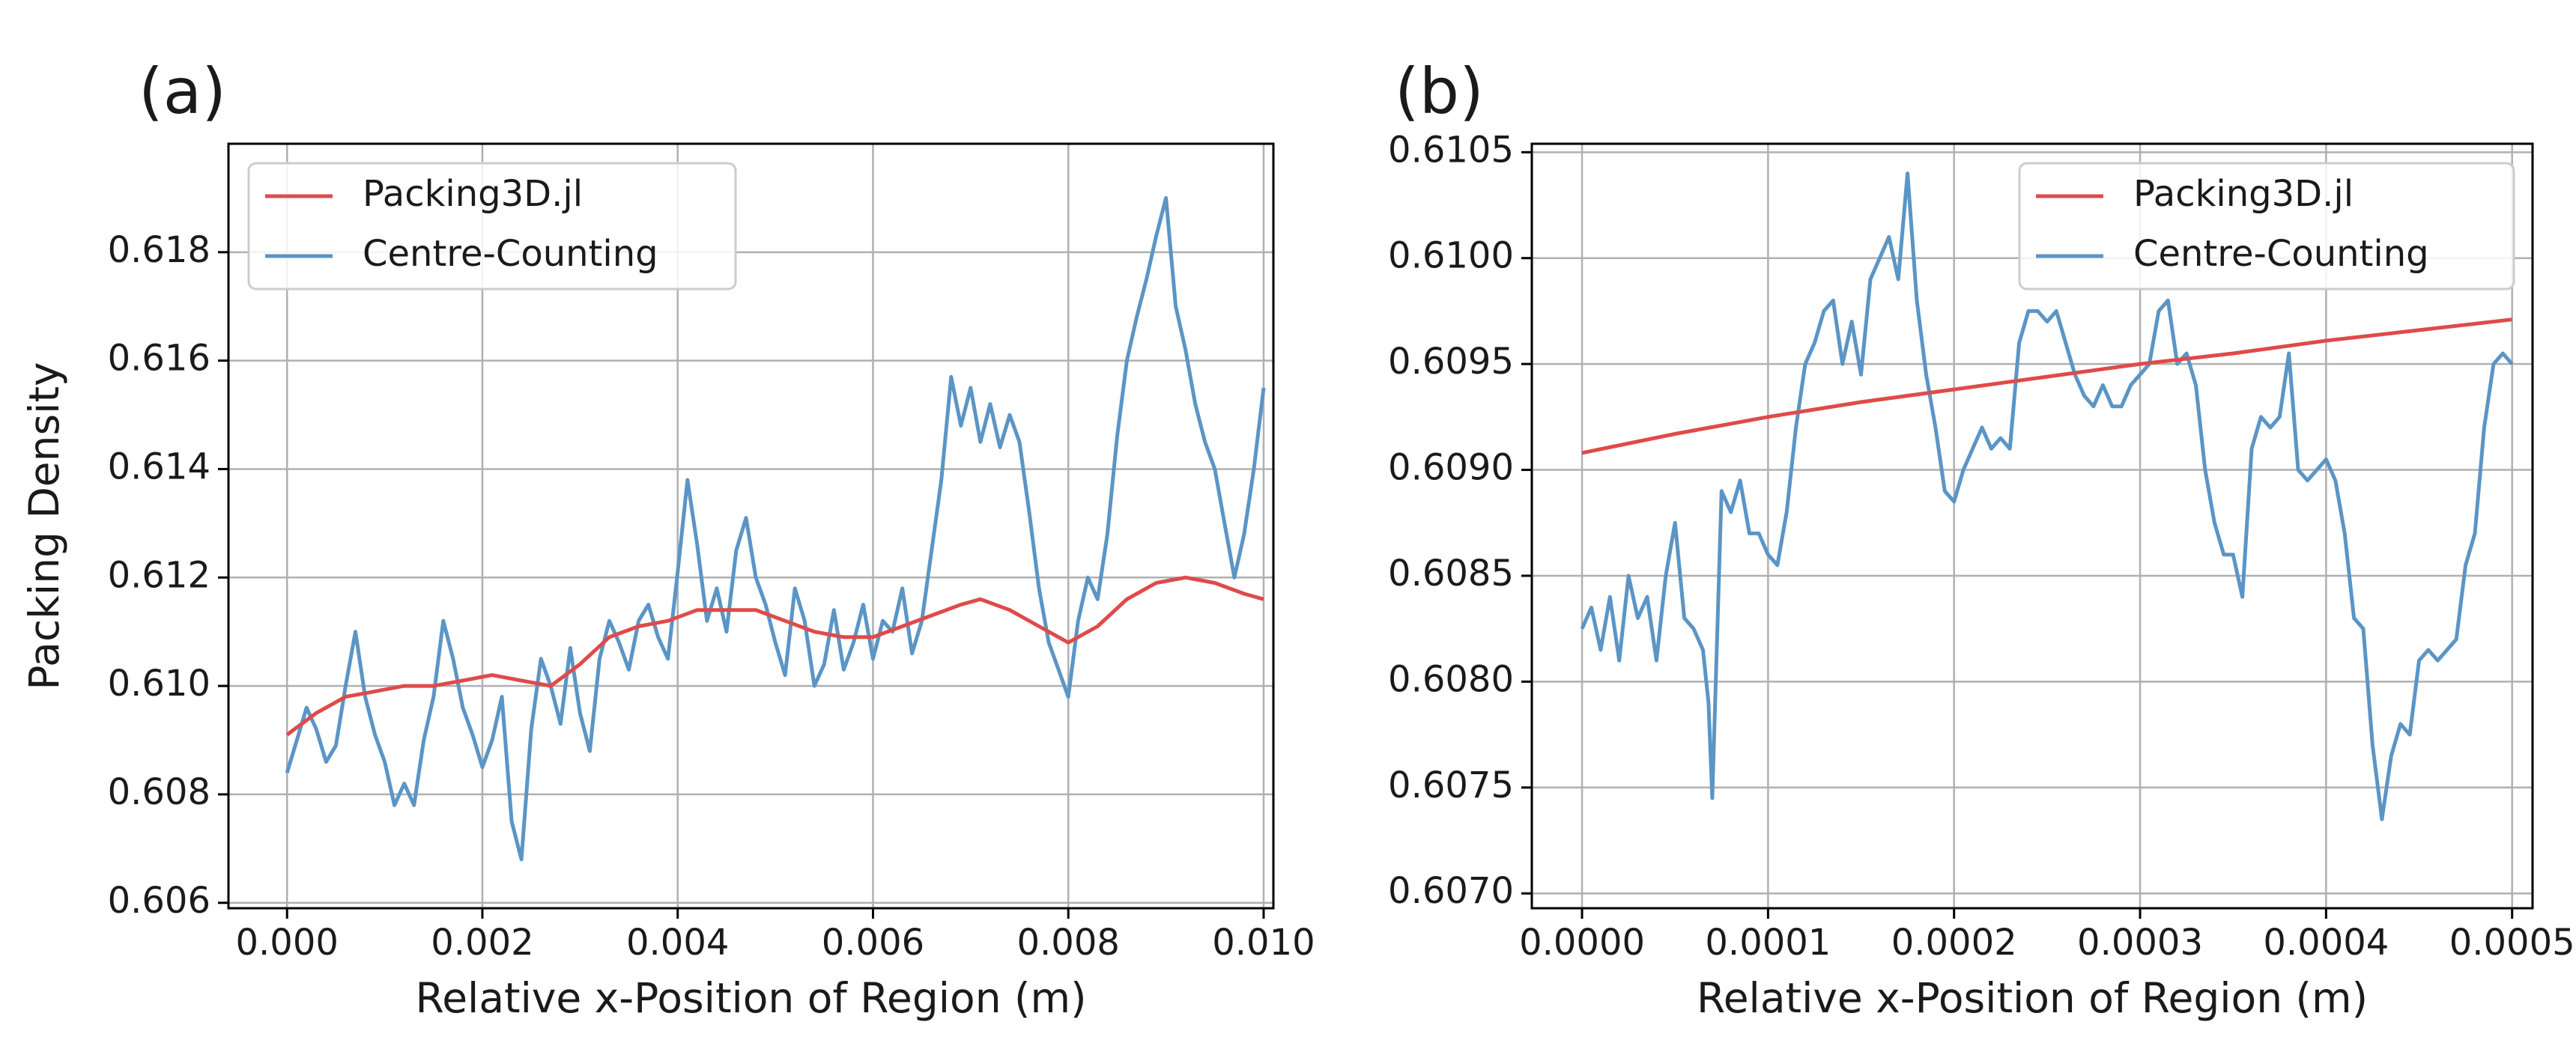  I want to click on y-tick-label: 0.6080, so click(1451, 679).